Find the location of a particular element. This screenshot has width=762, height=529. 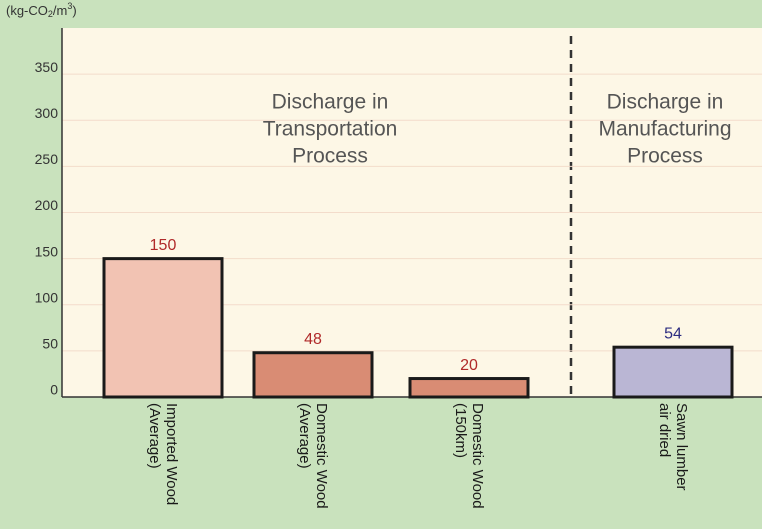

y-tick-label: 300 is located at coordinates (47, 113).